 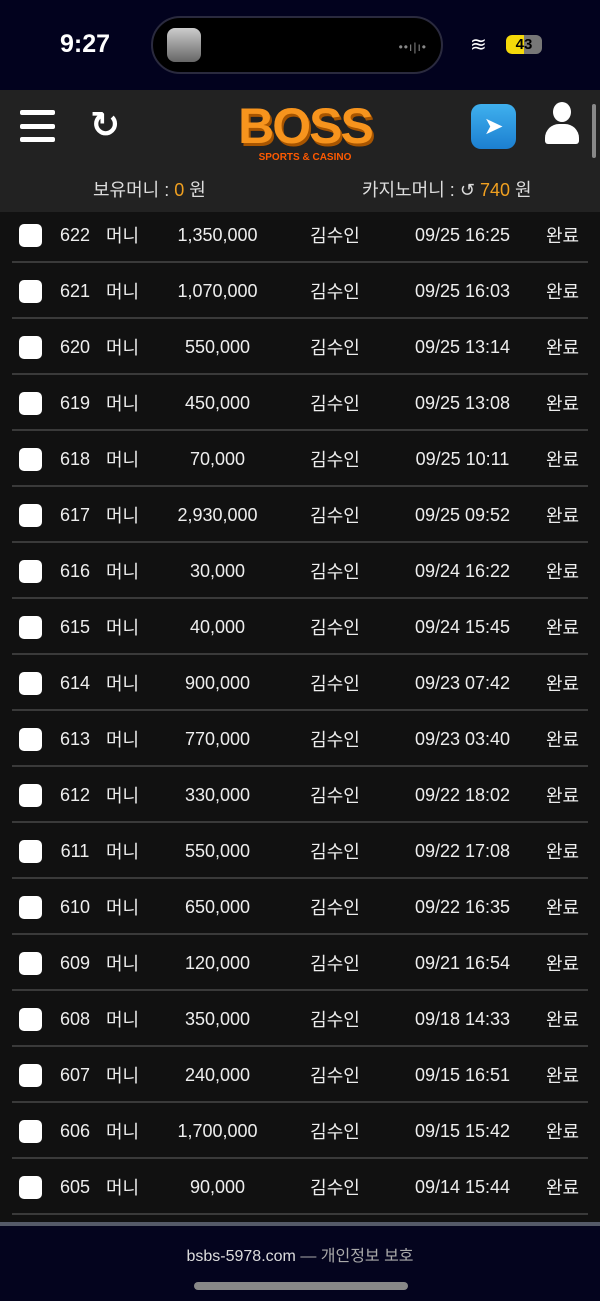 I want to click on held-money: 보유머니 : 0 원, so click(x=149, y=190).